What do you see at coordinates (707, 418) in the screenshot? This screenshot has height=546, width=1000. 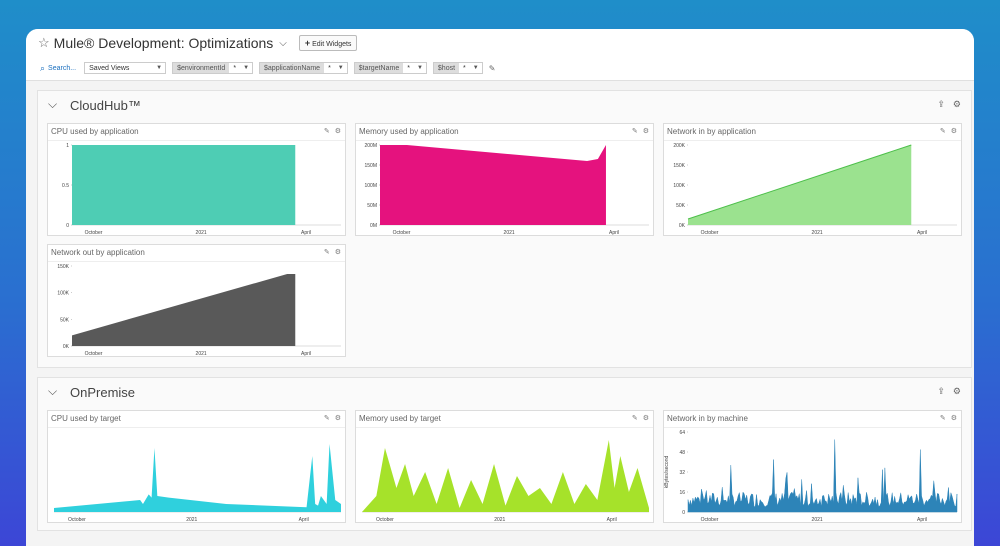 I see `widget-title: Network in by machine` at bounding box center [707, 418].